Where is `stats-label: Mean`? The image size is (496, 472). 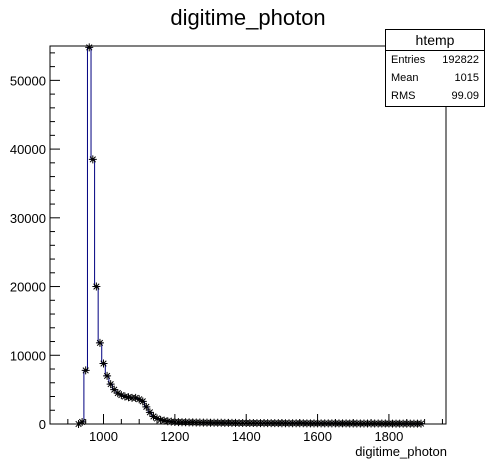 stats-label: Mean is located at coordinates (405, 78).